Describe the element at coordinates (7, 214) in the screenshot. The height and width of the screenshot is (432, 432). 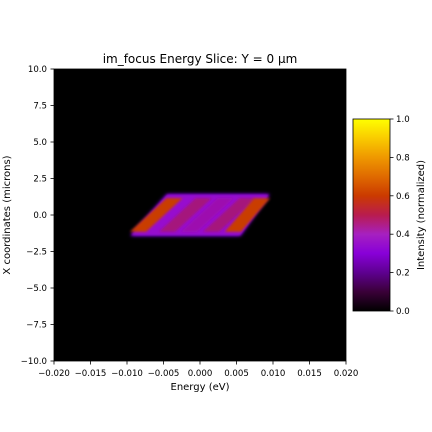
I see `y-axis-label: X coordinates (microns)` at that location.